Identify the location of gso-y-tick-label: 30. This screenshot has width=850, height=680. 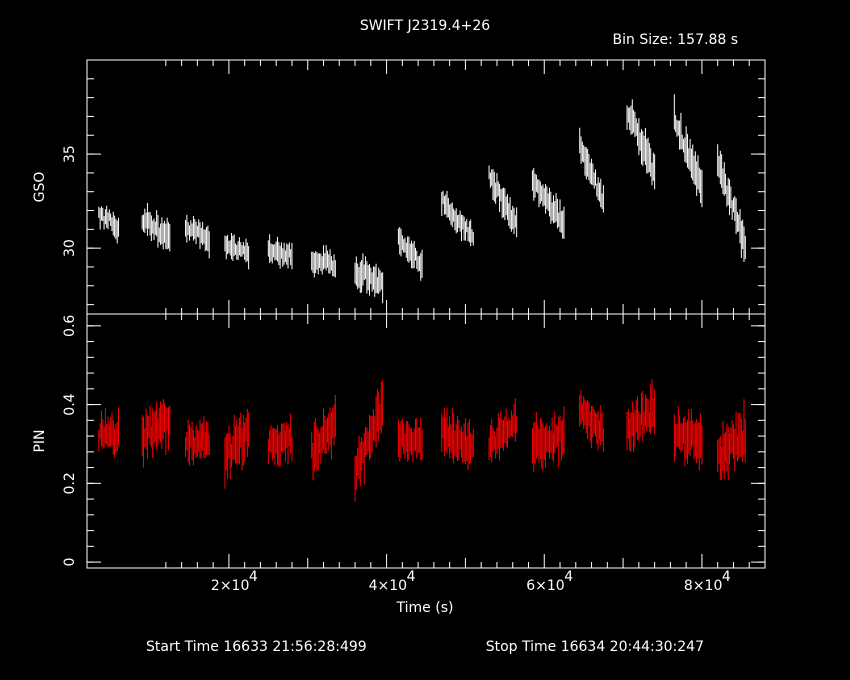
(70, 248).